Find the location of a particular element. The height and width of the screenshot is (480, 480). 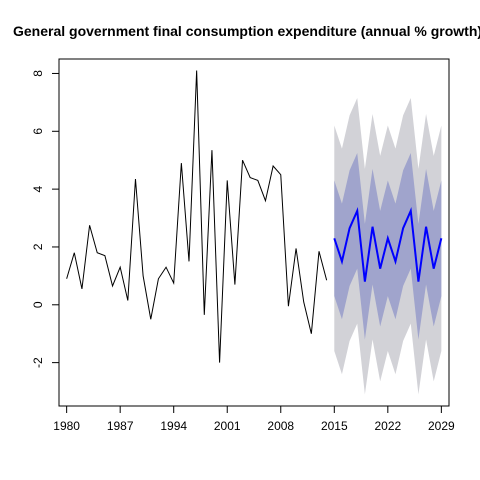

x-tick-label: 2022 is located at coordinates (387, 426).